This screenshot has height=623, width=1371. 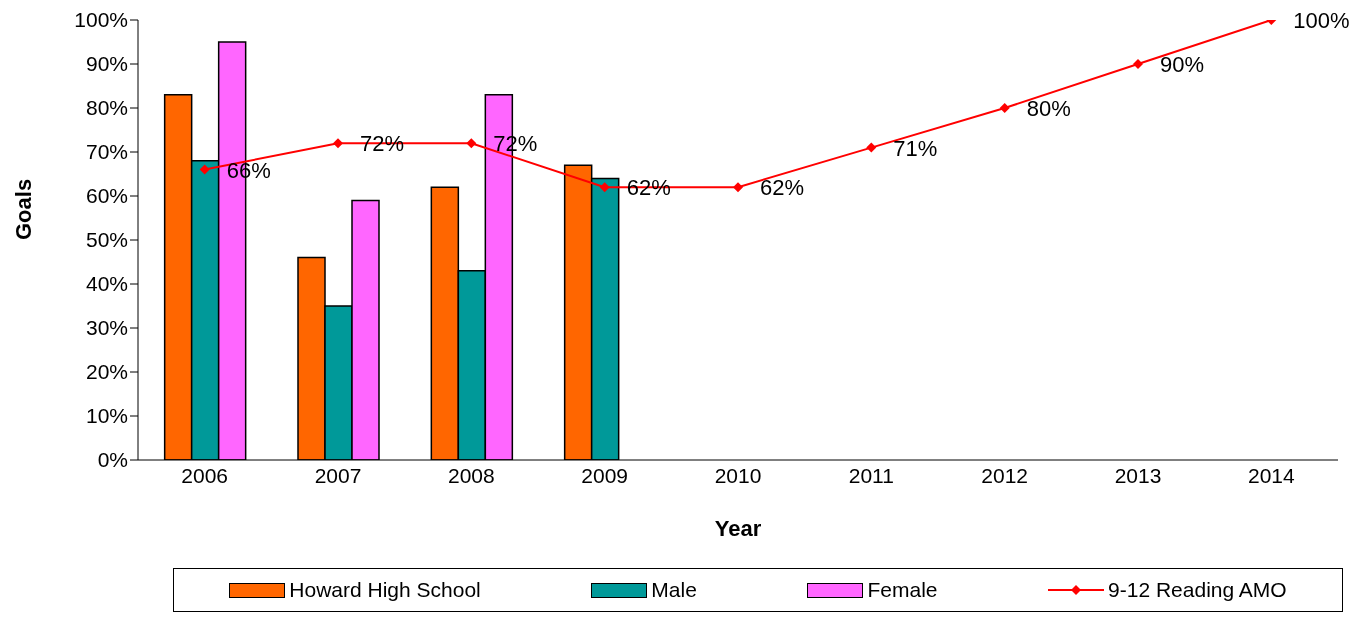 I want to click on x-tick-label: 2010, so click(x=738, y=475).